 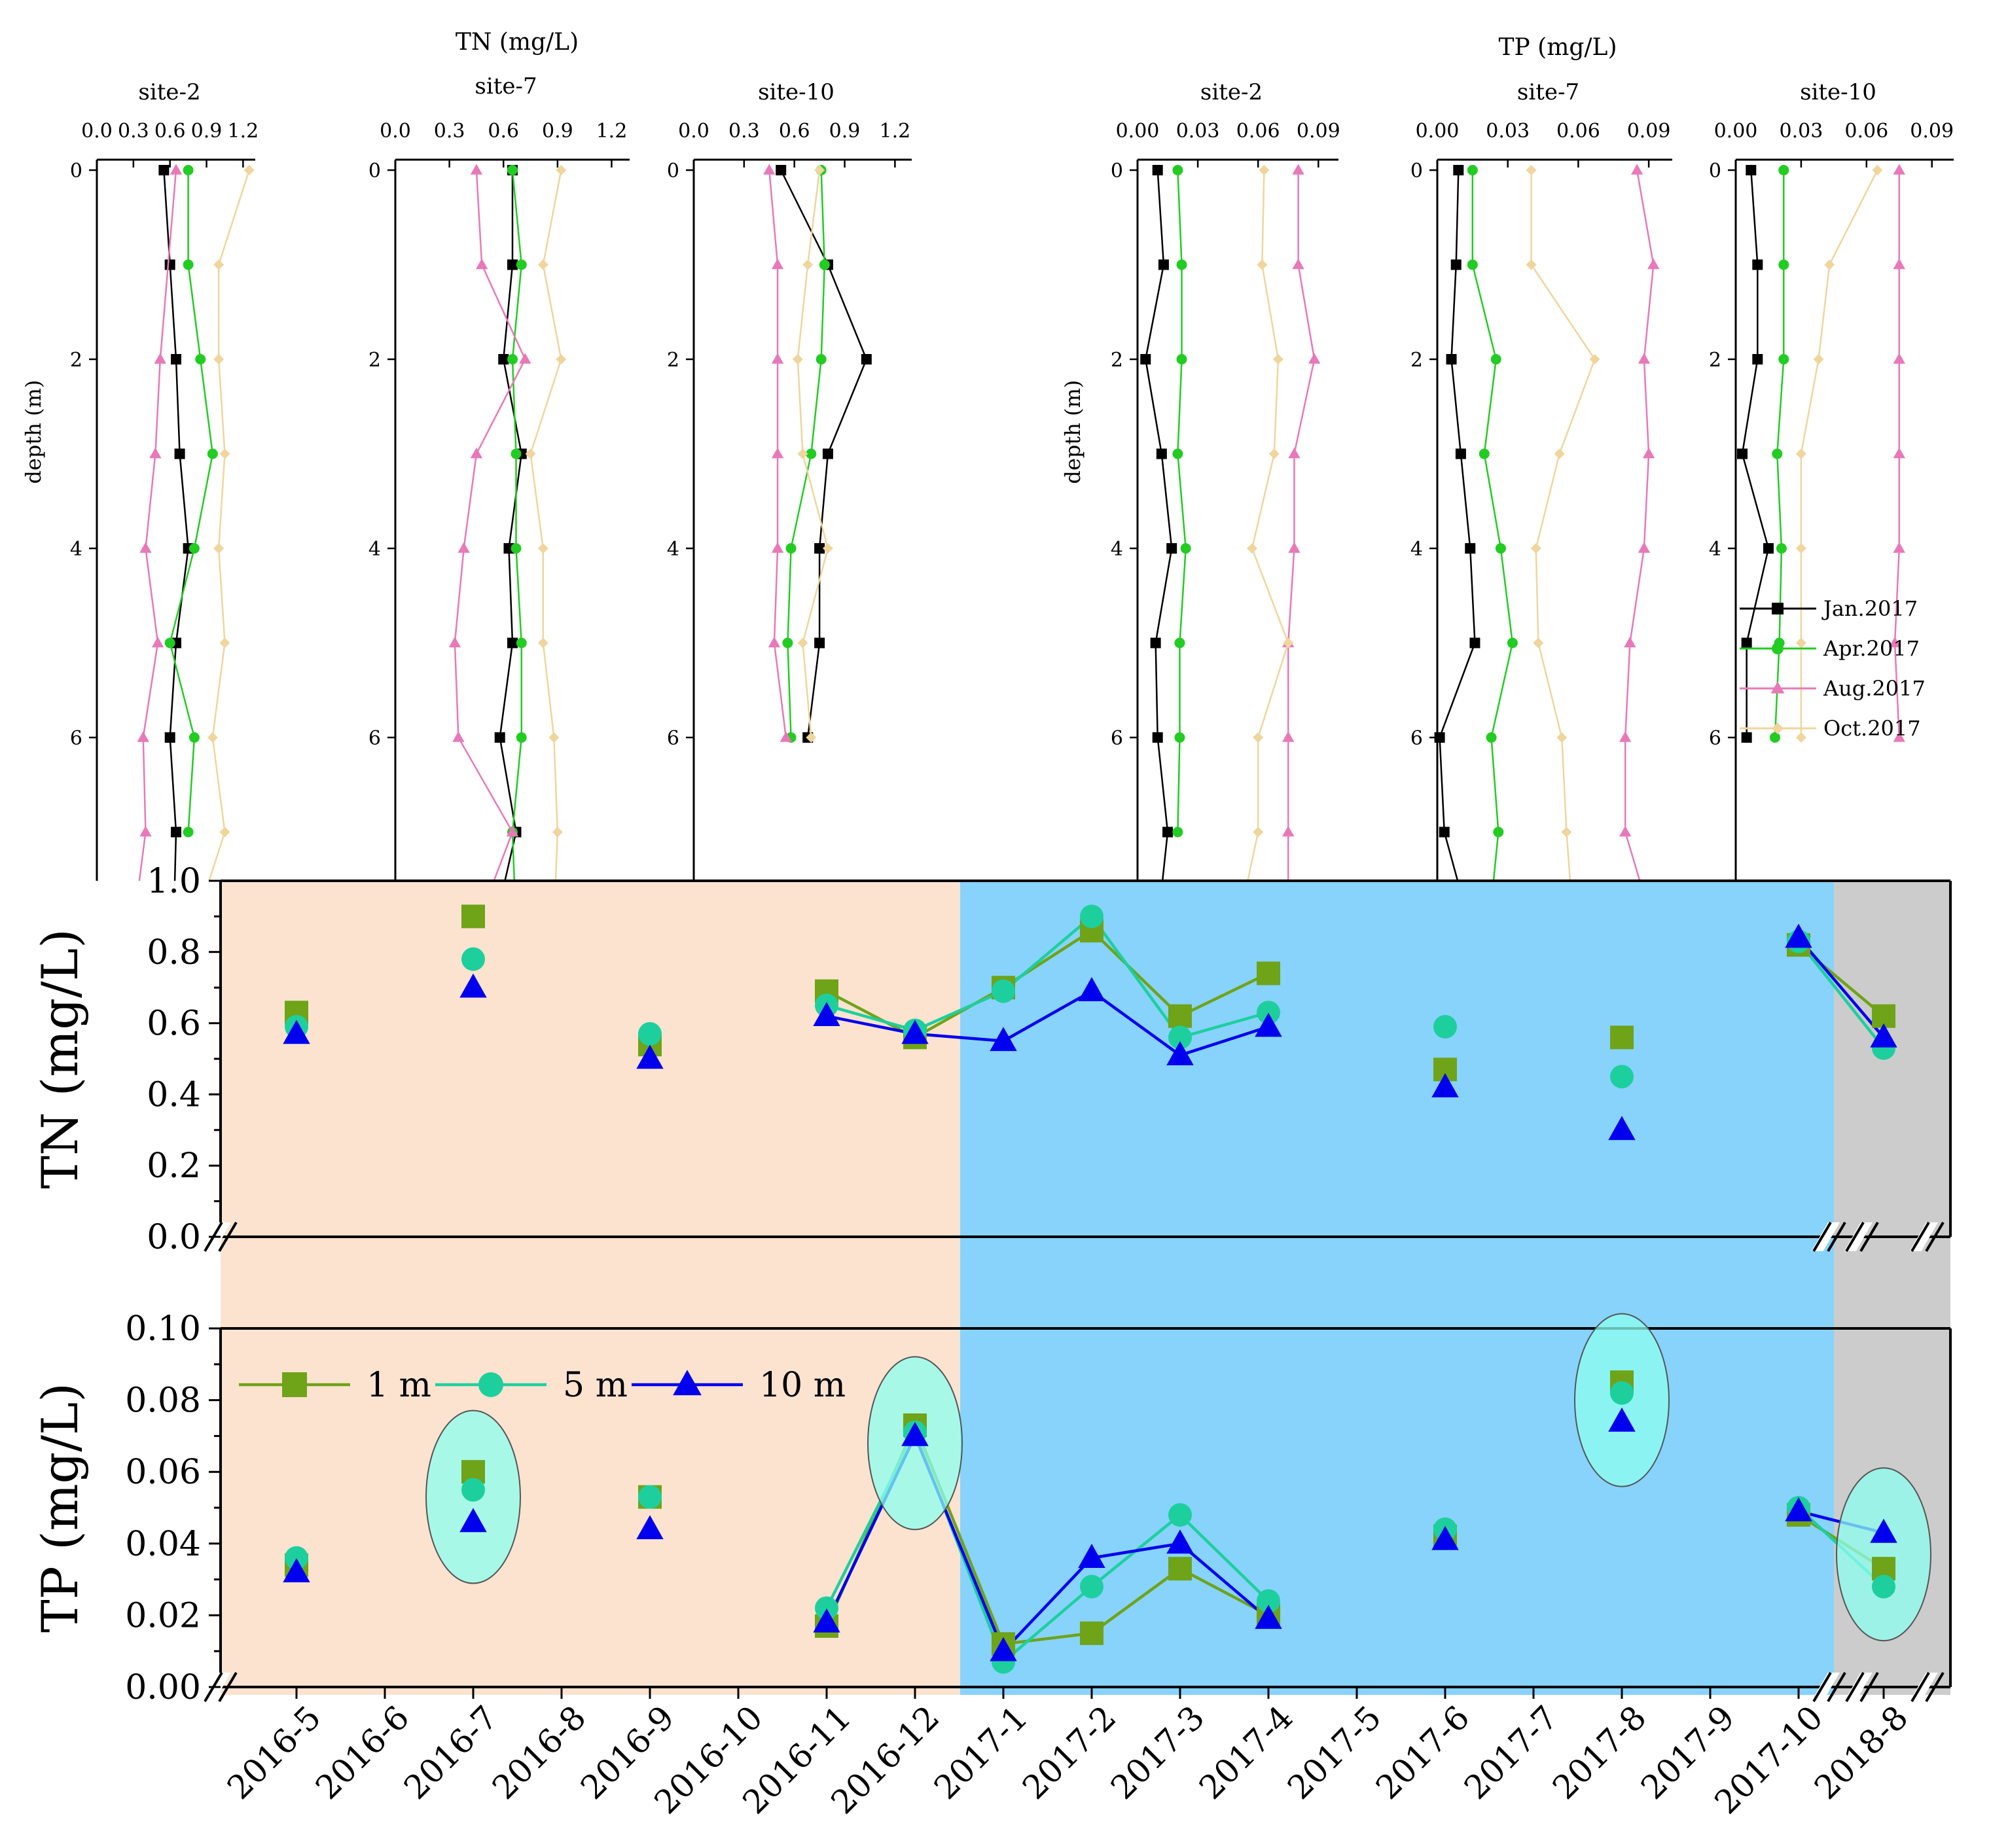 What do you see at coordinates (76, 738) in the screenshot?
I see `profile-y-tick-label: 6` at bounding box center [76, 738].